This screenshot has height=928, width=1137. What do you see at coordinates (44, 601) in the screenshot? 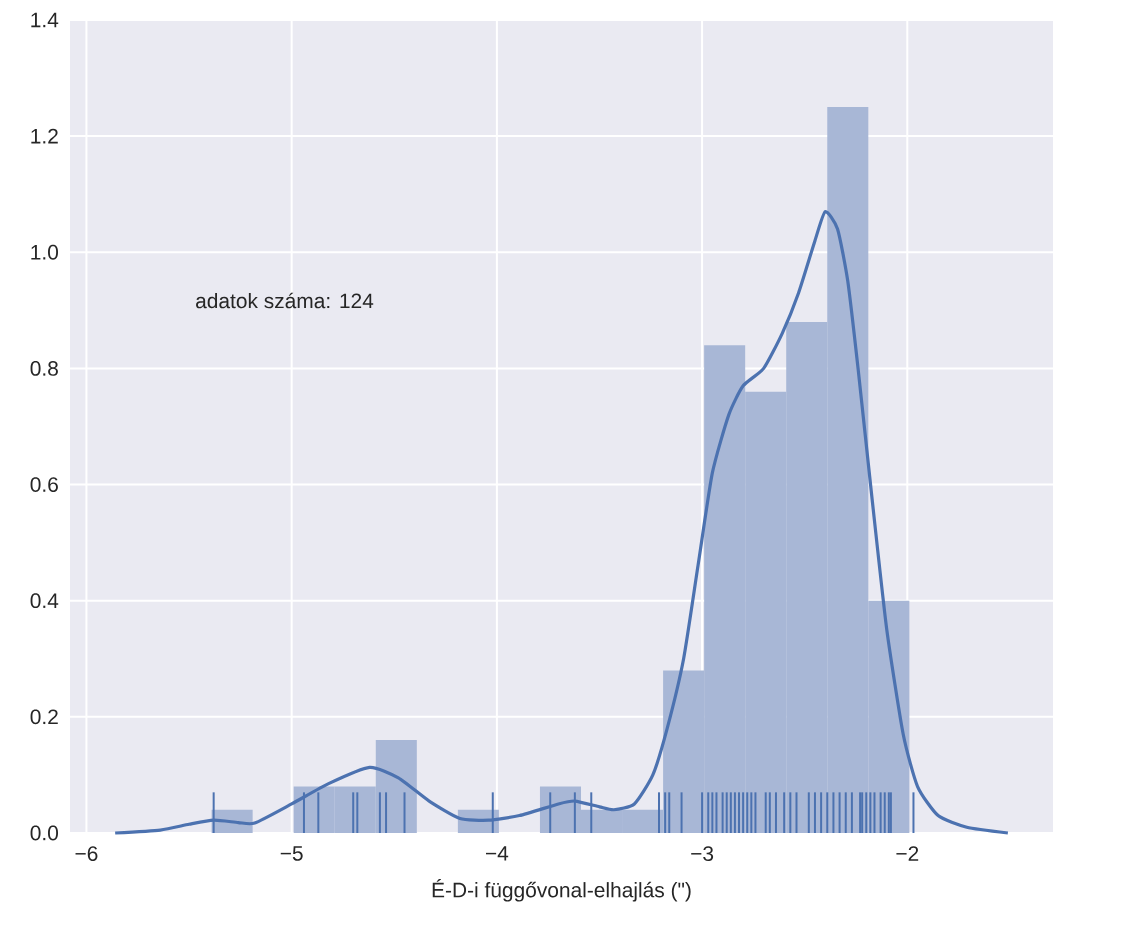
I see `y-tick-label: 0.4` at bounding box center [44, 601].